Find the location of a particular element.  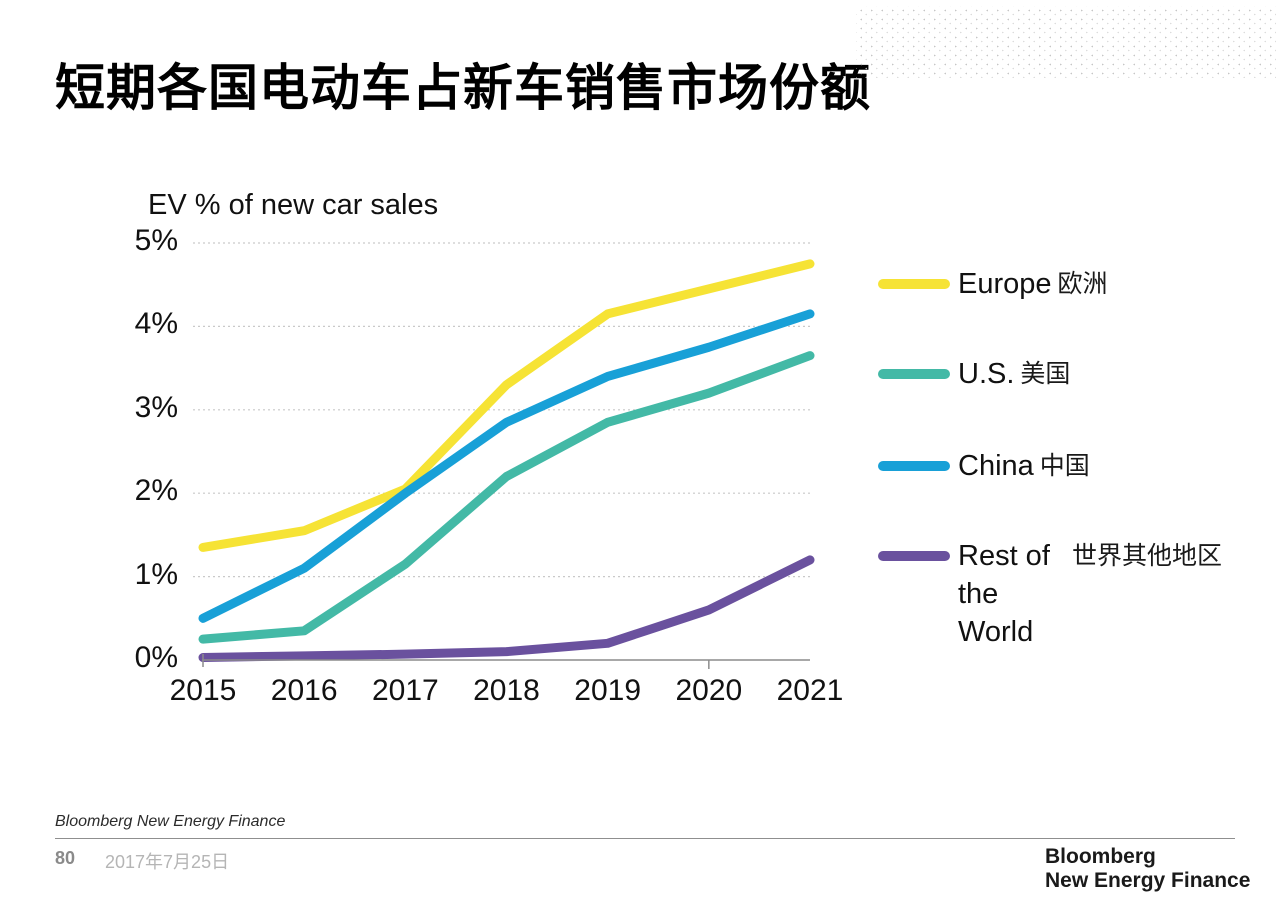

y-tick-label: 5% is located at coordinates (156, 240).